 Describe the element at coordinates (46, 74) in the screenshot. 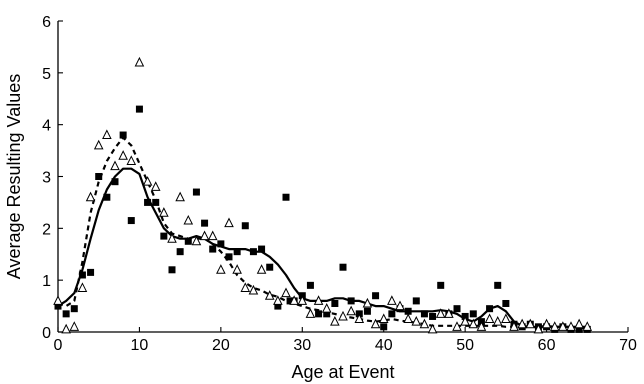

I see `y-tick-label: 5` at that location.